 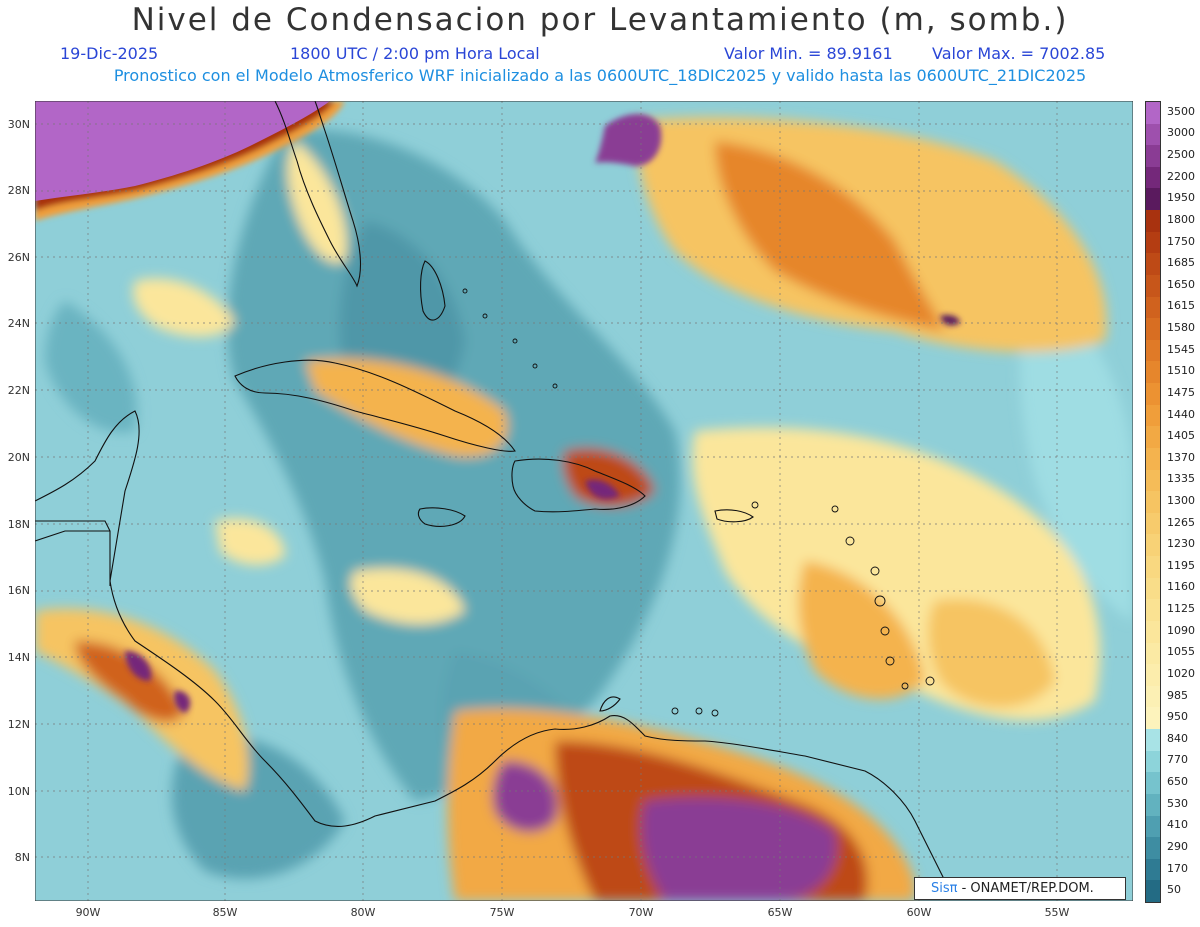 I want to click on lat-label-10n: 10N, so click(x=18, y=791).